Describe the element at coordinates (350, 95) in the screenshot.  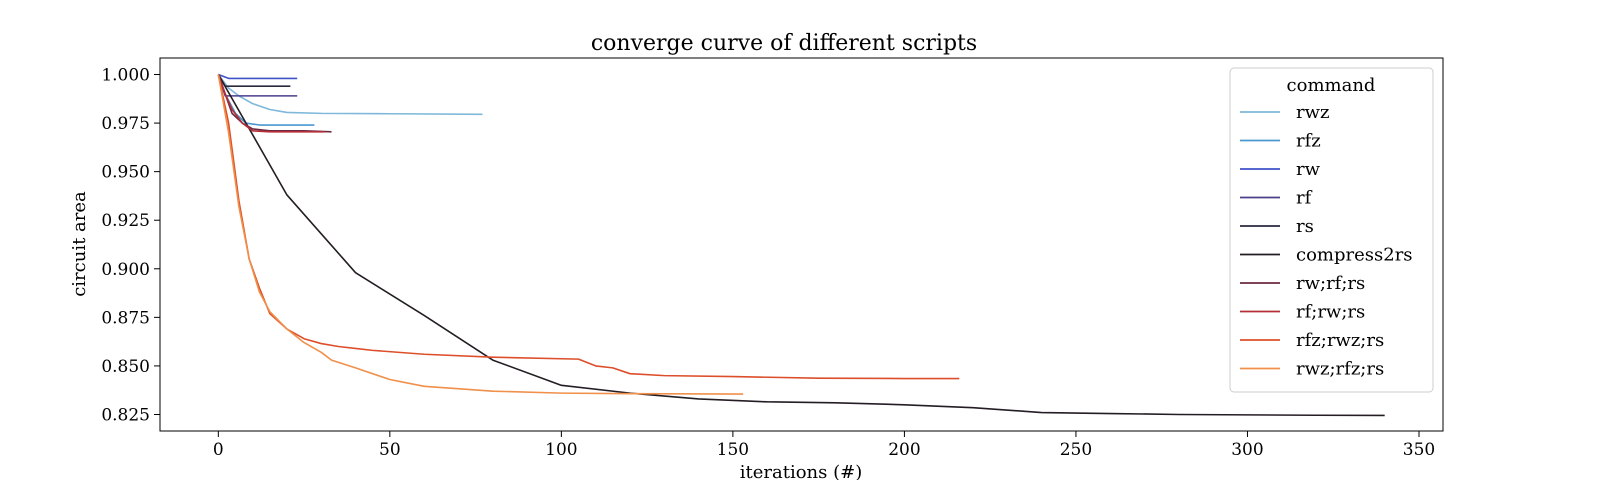
I see `series-line-rwz` at that location.